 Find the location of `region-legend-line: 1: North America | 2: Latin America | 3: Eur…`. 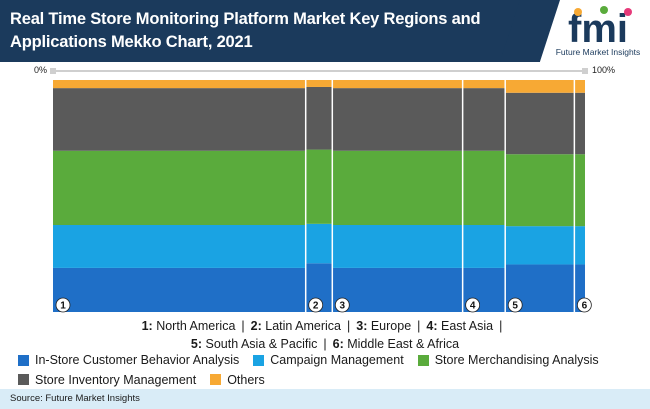

region-legend-line: 1: North America | 2: Latin America | 3: Eur… is located at coordinates (322, 326).